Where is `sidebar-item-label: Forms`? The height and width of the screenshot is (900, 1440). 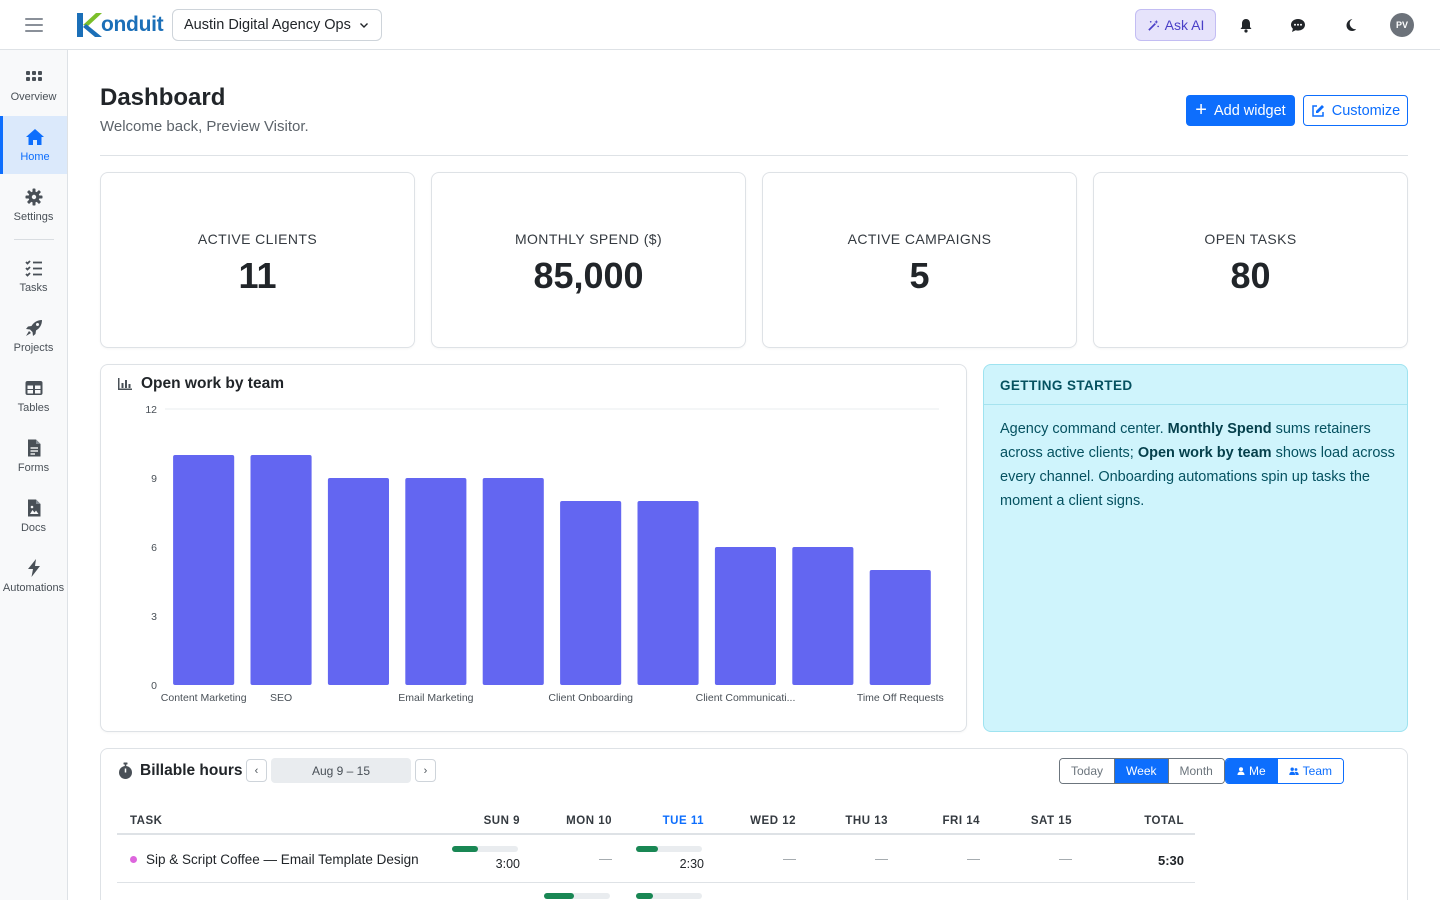
sidebar-item-label: Forms is located at coordinates (33, 468).